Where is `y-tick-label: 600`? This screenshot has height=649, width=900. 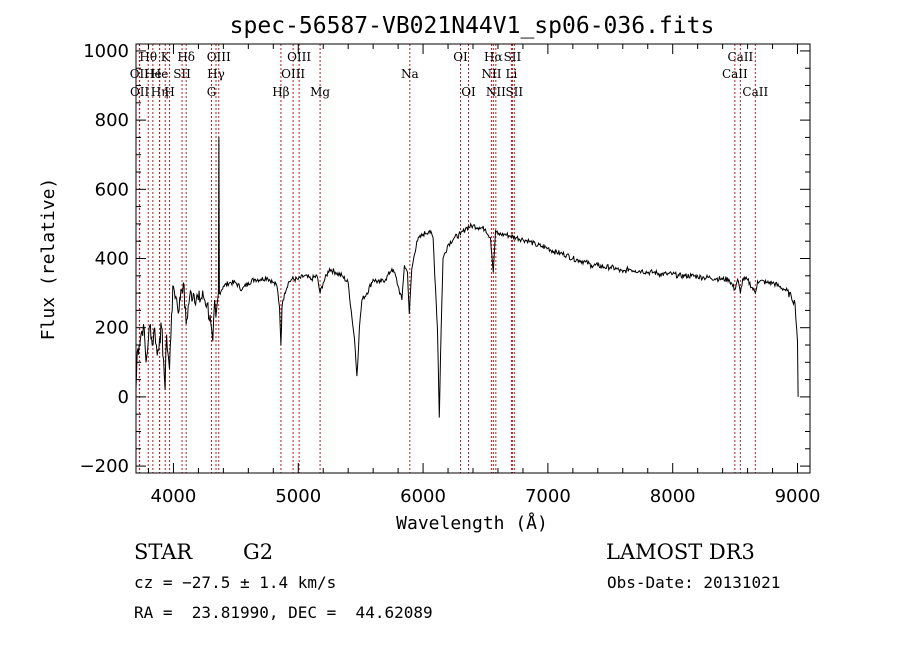
y-tick-label: 600 is located at coordinates (112, 189).